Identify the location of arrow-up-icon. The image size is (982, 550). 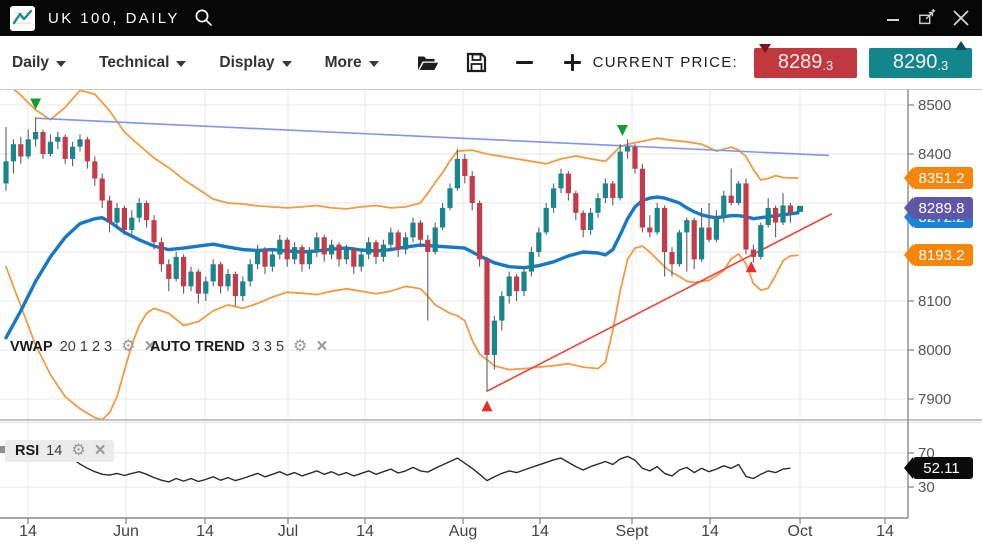
(961, 45).